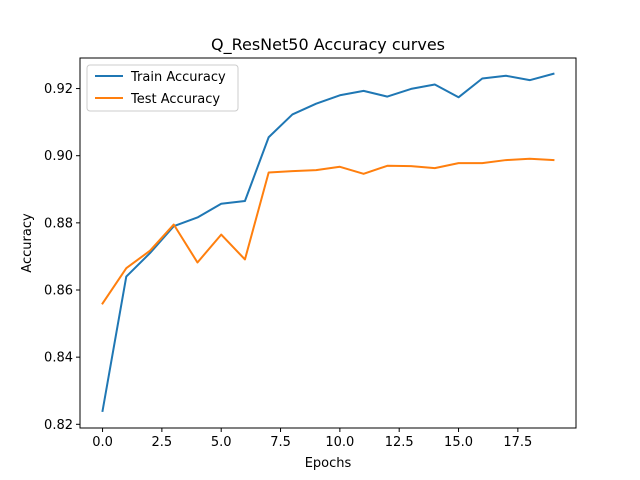 This screenshot has width=640, height=480. I want to click on legend-label-train: Train Accuracy, so click(178, 77).